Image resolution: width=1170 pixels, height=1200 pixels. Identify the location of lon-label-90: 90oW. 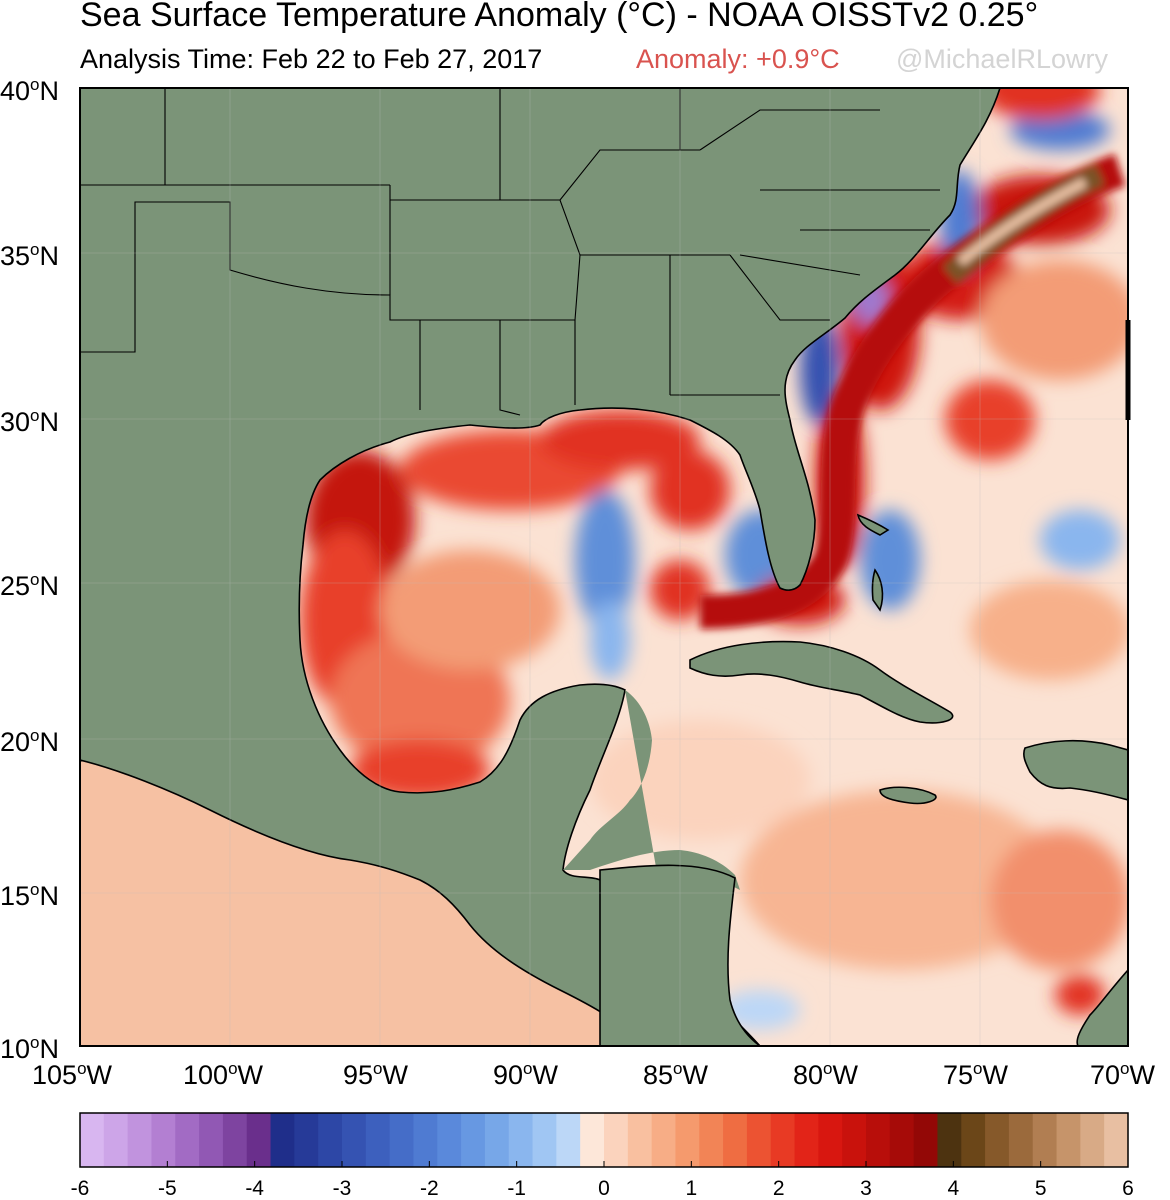
(526, 1074).